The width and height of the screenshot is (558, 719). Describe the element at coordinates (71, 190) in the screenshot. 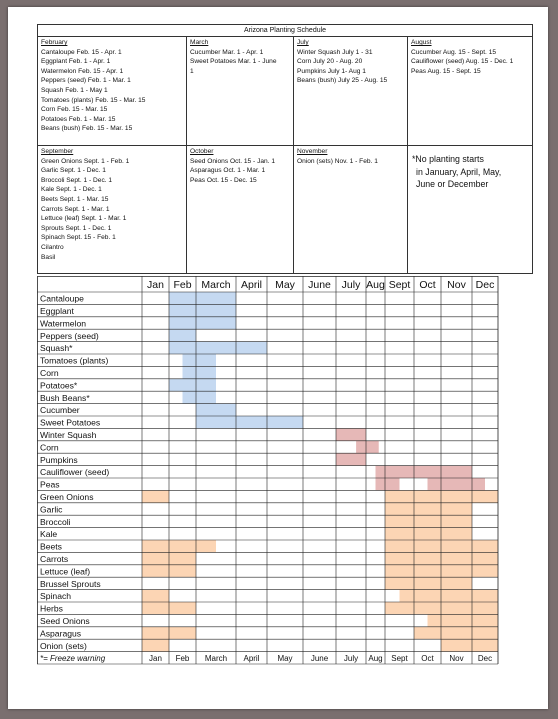

I see `planting-entry: Kale Sept. 1 - Dec. 1` at that location.